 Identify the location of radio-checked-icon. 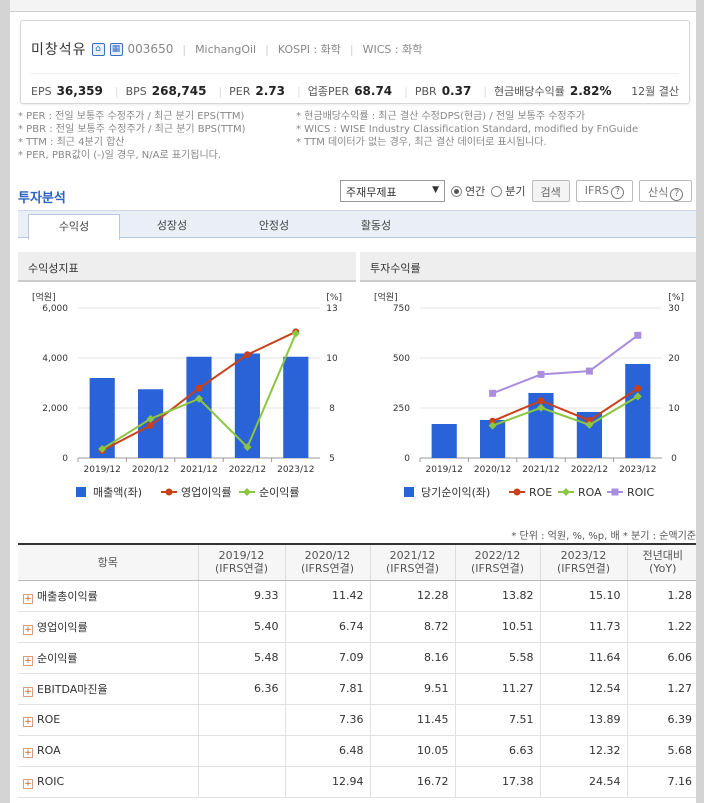
(456, 191).